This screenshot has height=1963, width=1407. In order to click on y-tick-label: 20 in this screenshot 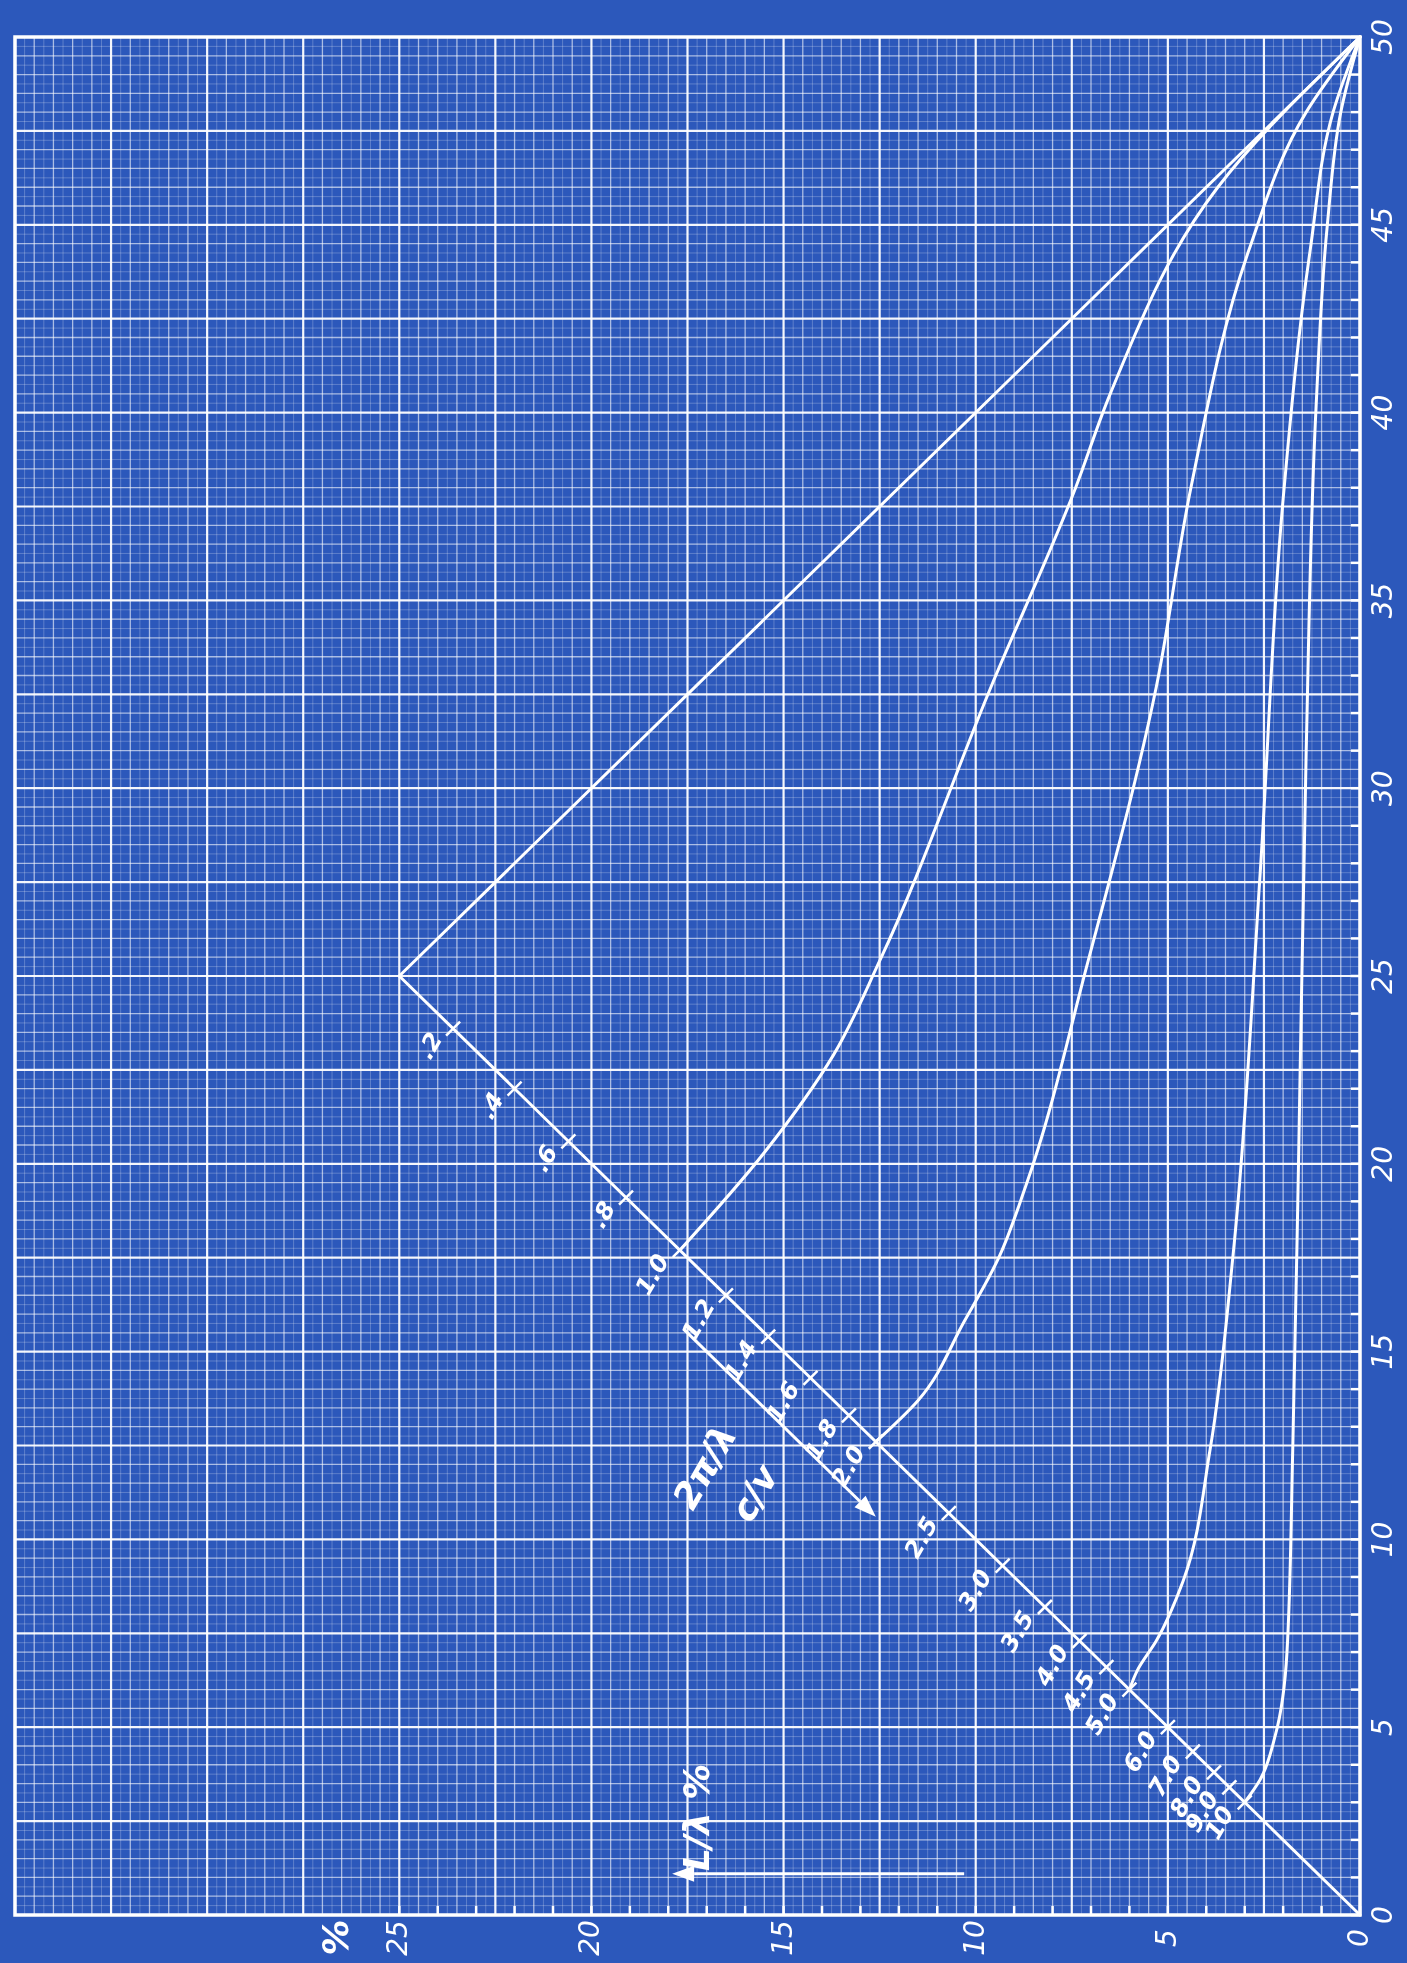, I will do `click(1382, 1163)`.